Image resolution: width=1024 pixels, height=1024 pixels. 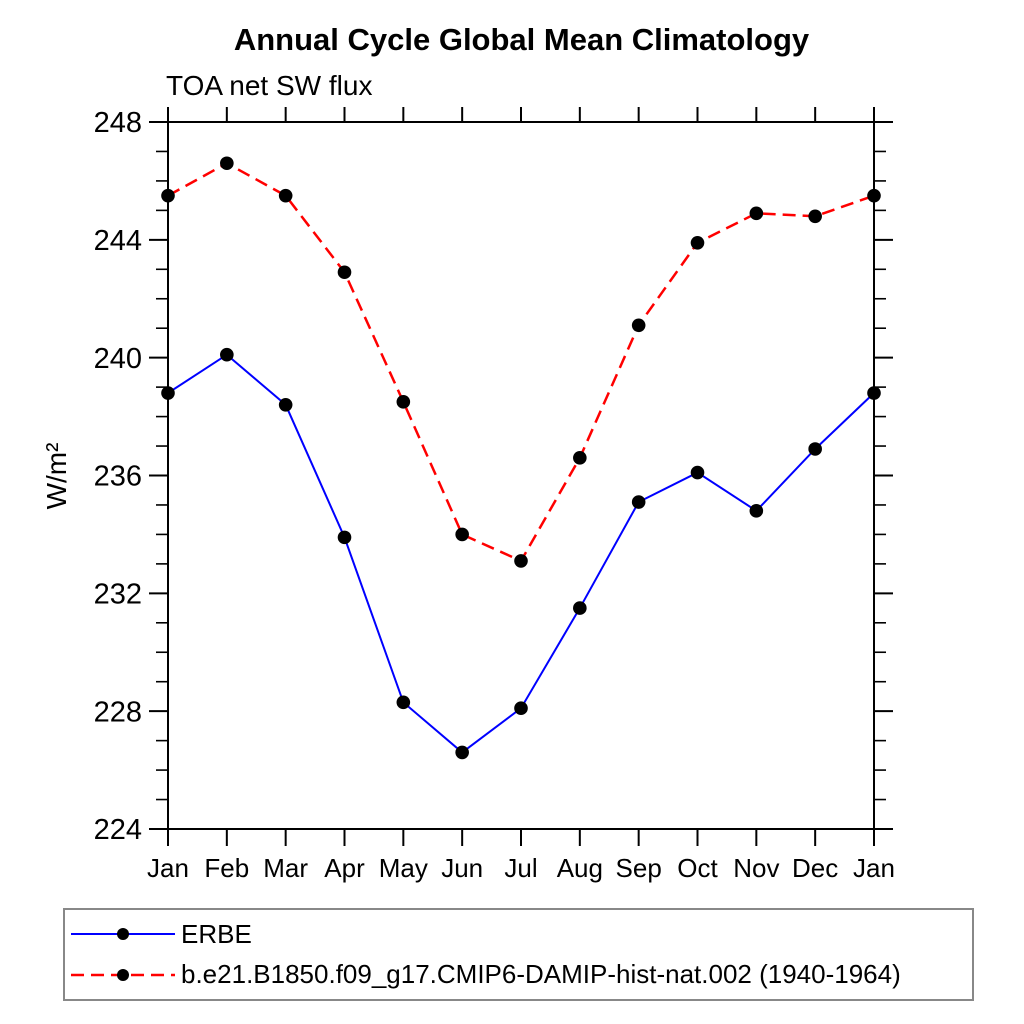 I want to click on x-tick-label: Oct, so click(x=697, y=868).